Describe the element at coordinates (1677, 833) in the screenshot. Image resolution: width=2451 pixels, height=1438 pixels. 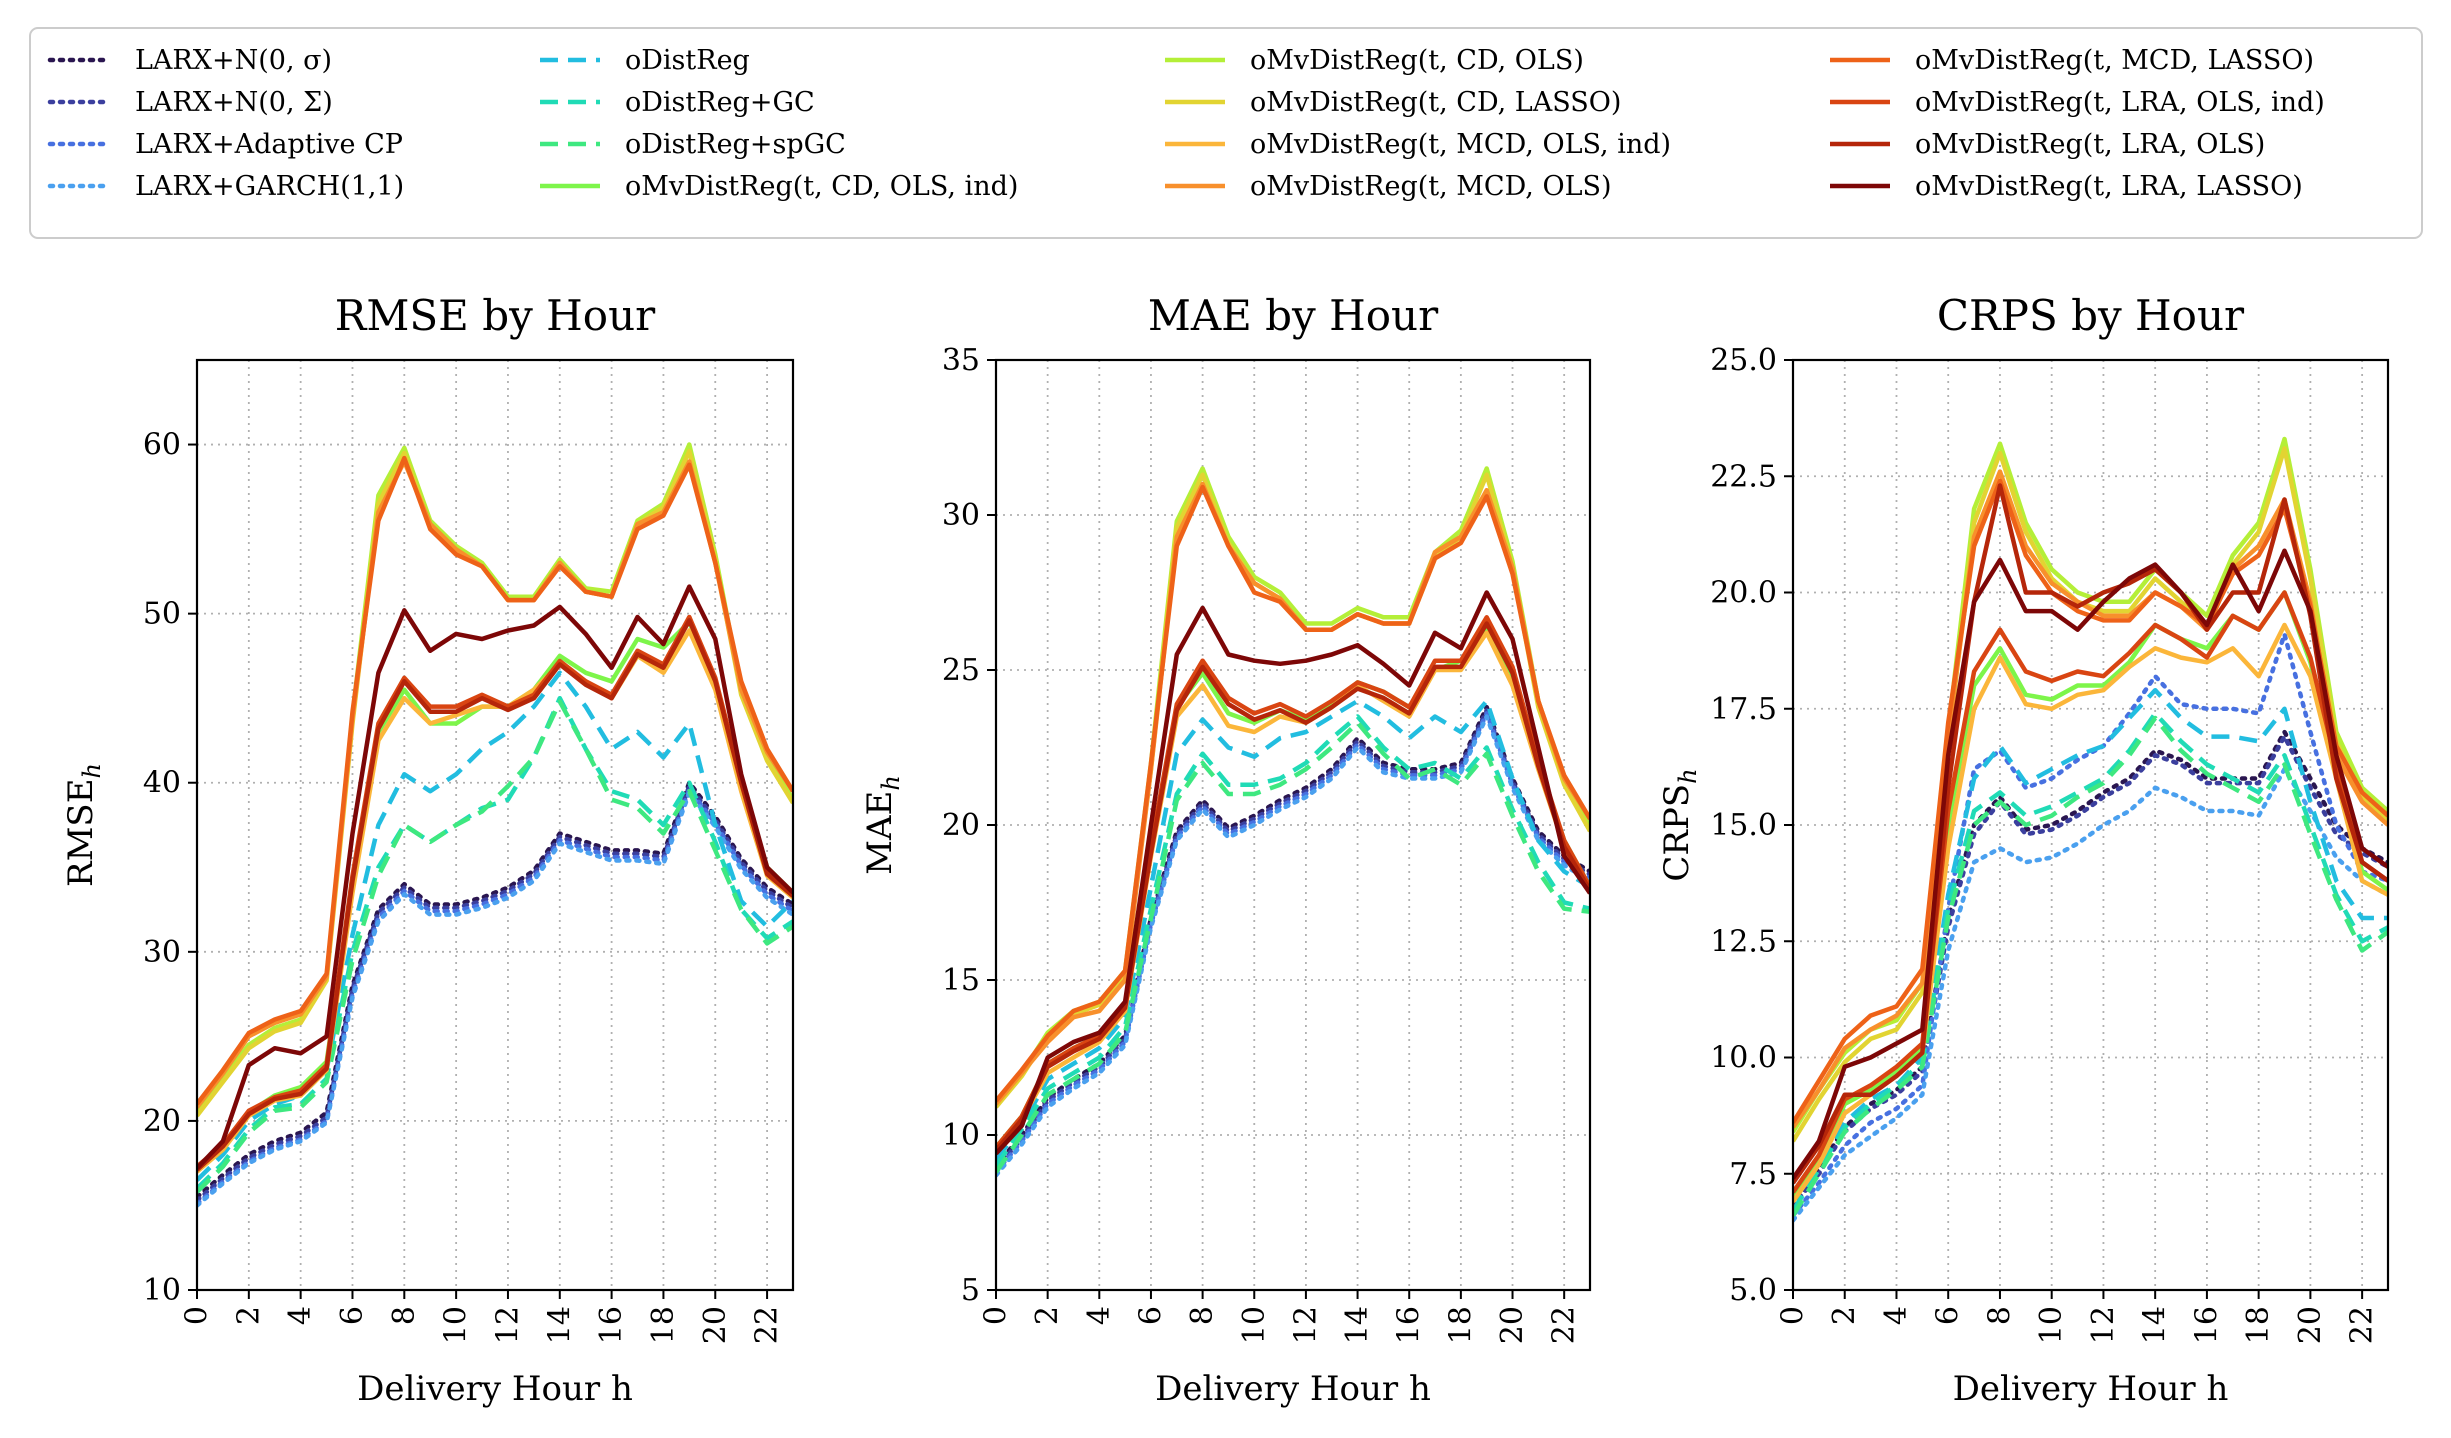
I see `y-axis-label-main: CRPS` at that location.